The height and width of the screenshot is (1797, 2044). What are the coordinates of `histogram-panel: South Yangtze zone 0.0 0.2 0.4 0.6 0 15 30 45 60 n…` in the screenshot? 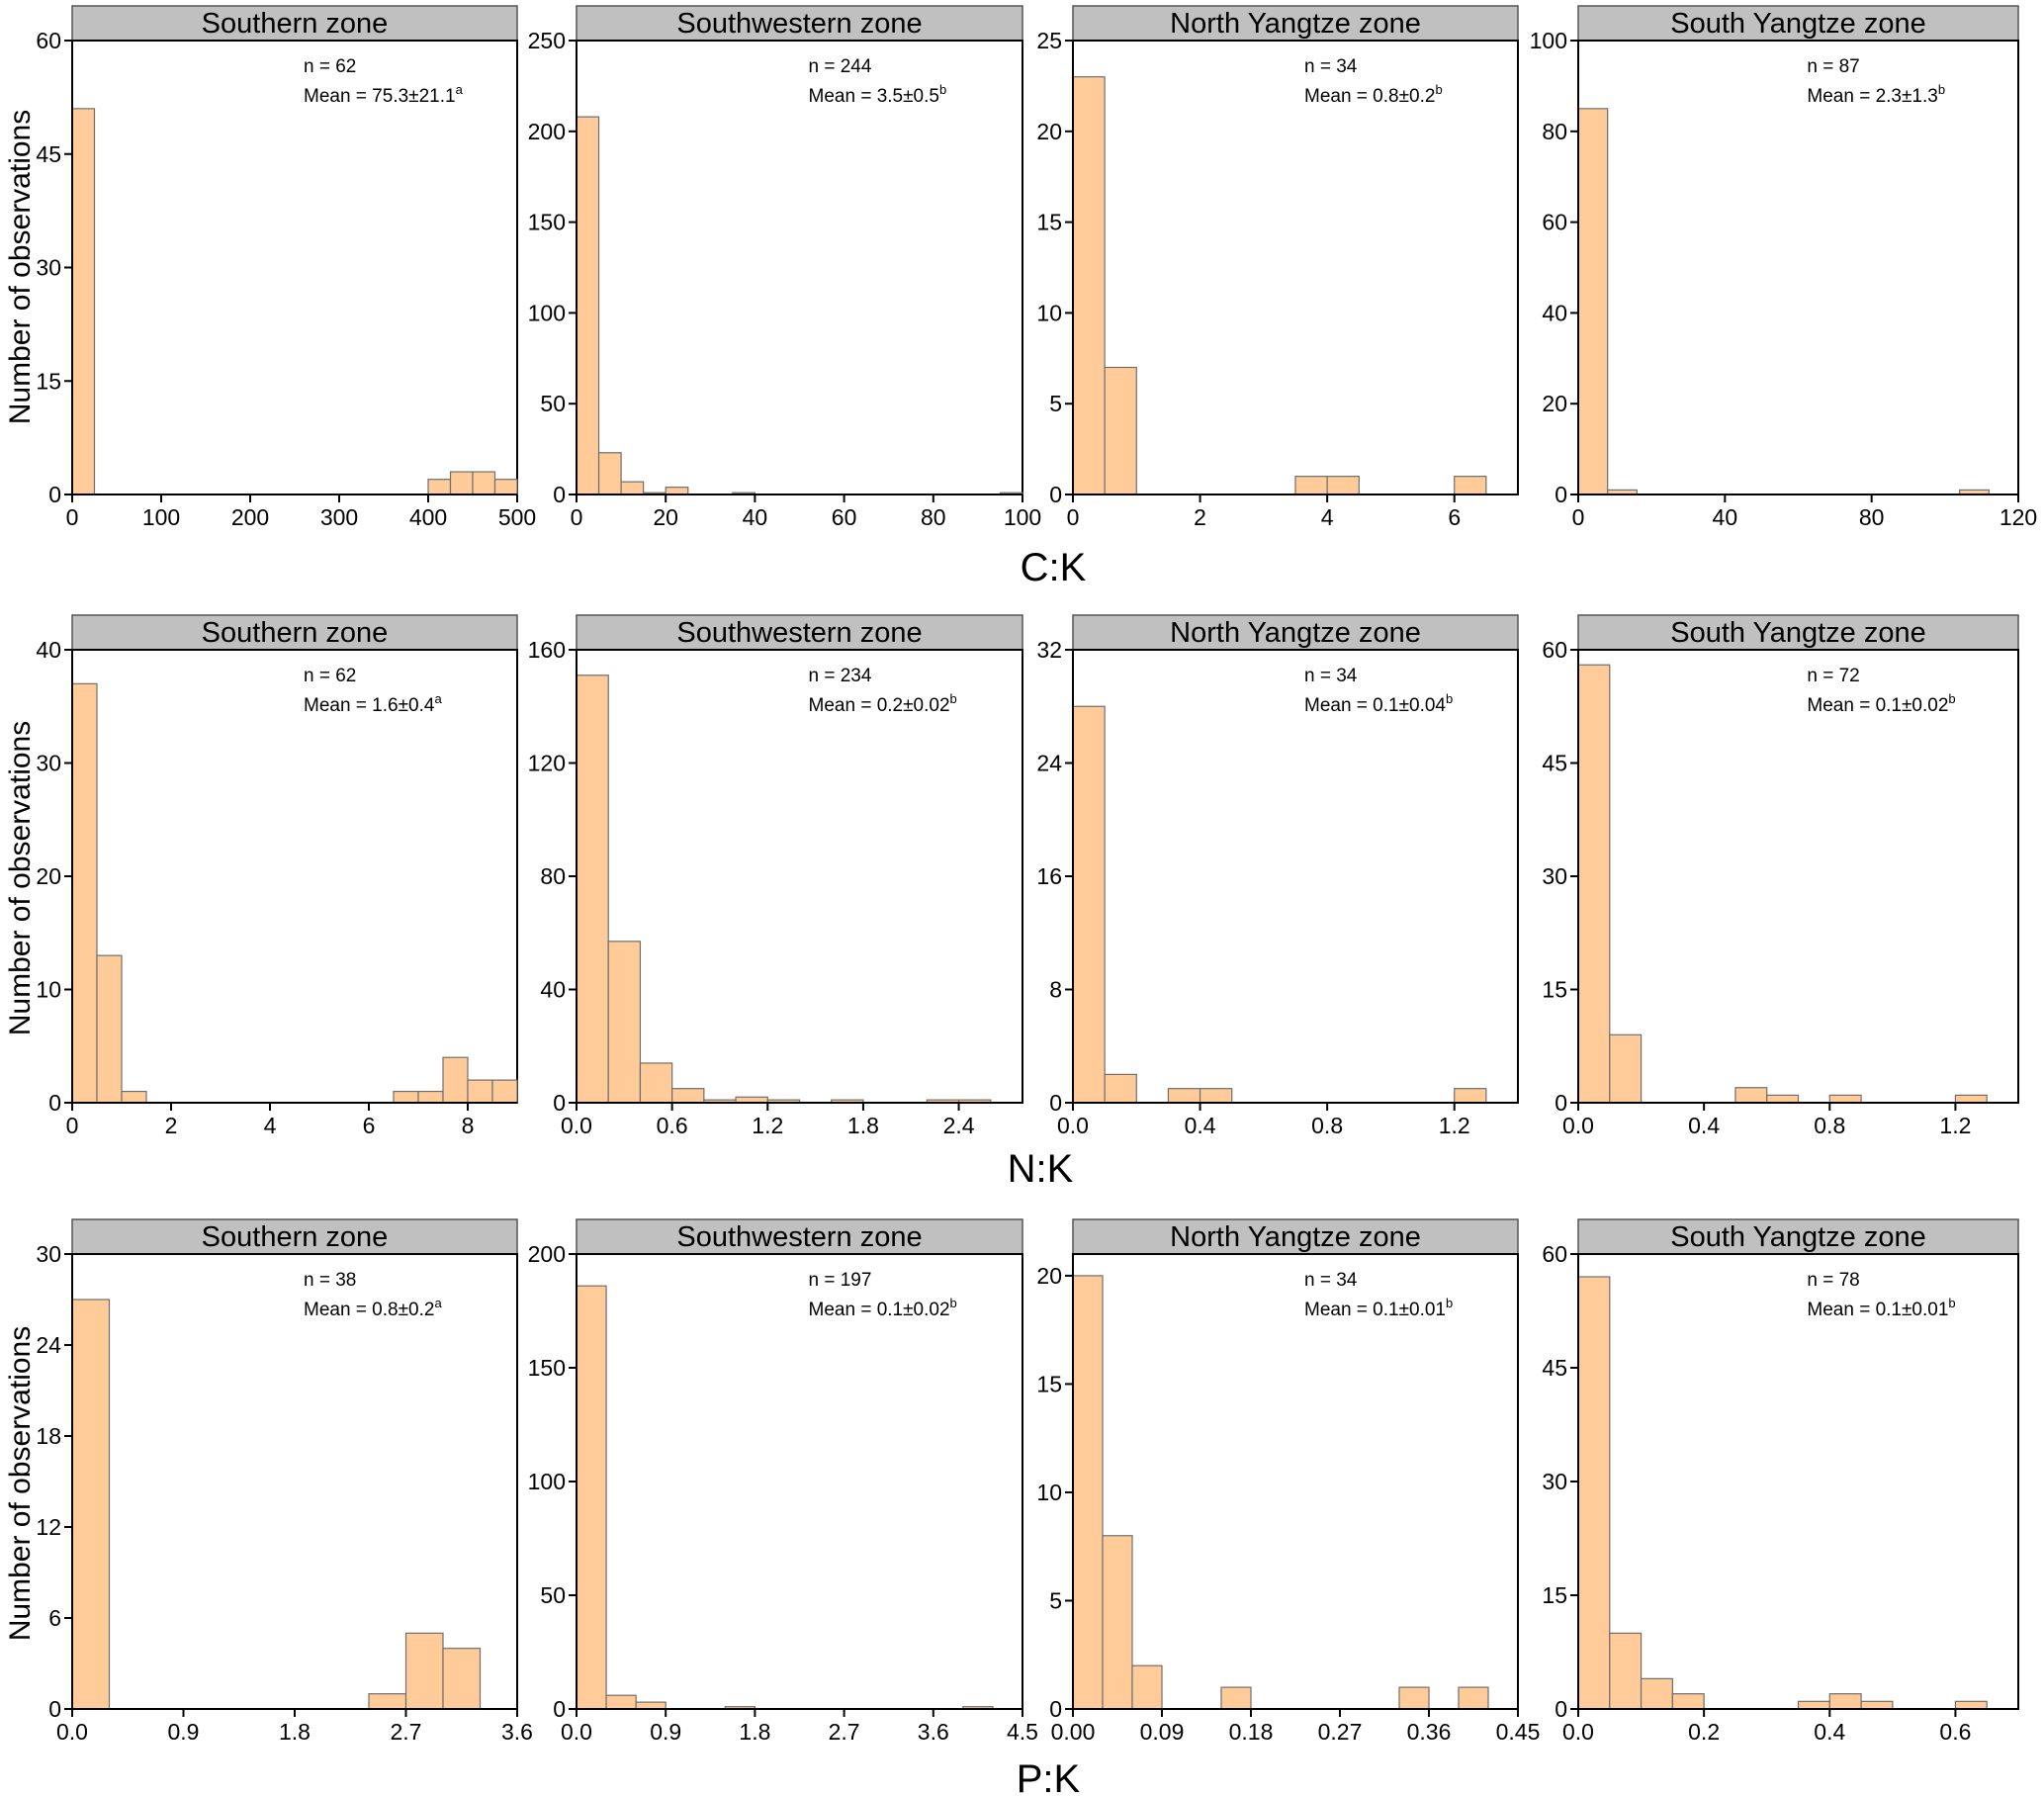 It's located at (1780, 1482).